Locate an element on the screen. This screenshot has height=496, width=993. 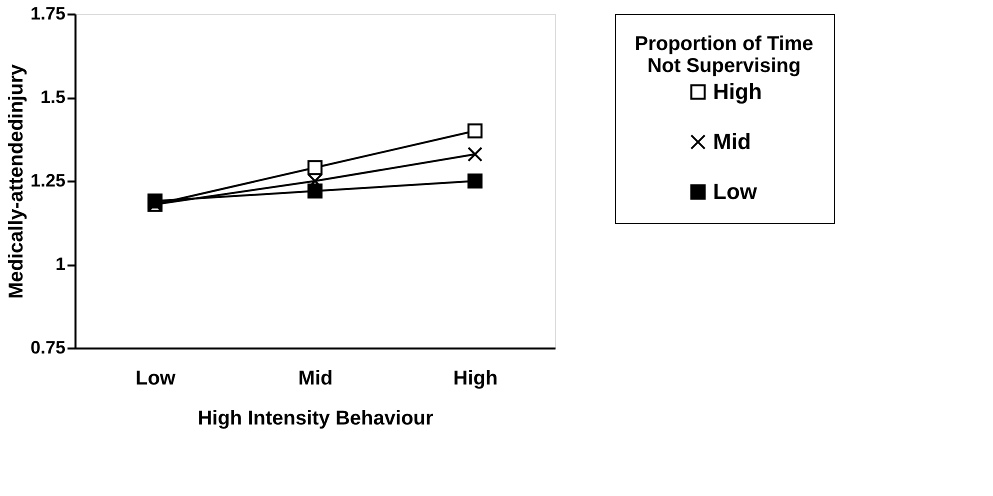
y-tick-label: 0.75 is located at coordinates (48, 348).